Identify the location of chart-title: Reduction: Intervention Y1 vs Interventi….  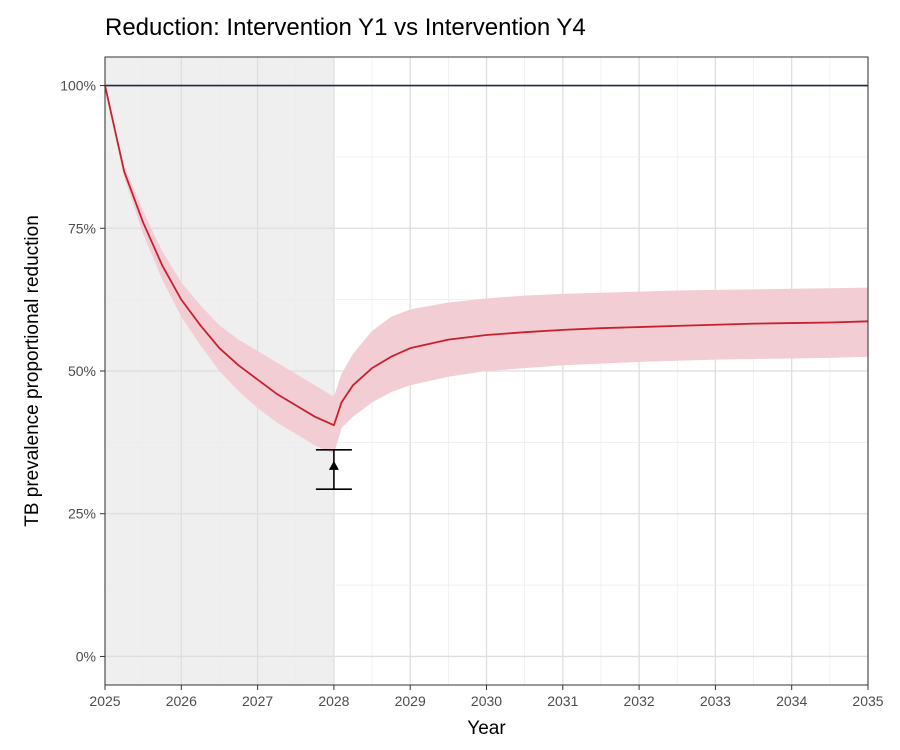
(345, 27).